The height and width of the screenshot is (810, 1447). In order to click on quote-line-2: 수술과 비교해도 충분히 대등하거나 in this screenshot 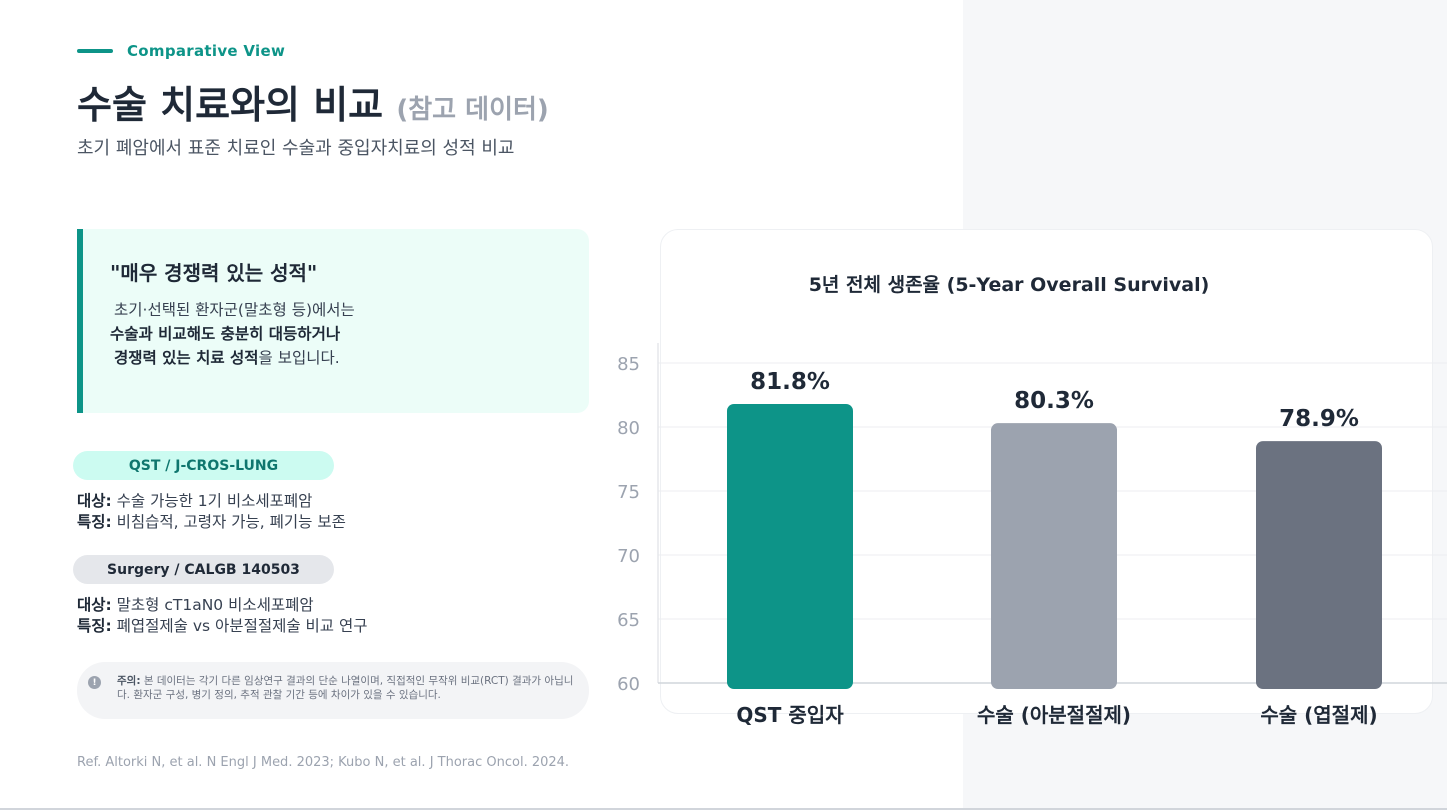, I will do `click(225, 334)`.